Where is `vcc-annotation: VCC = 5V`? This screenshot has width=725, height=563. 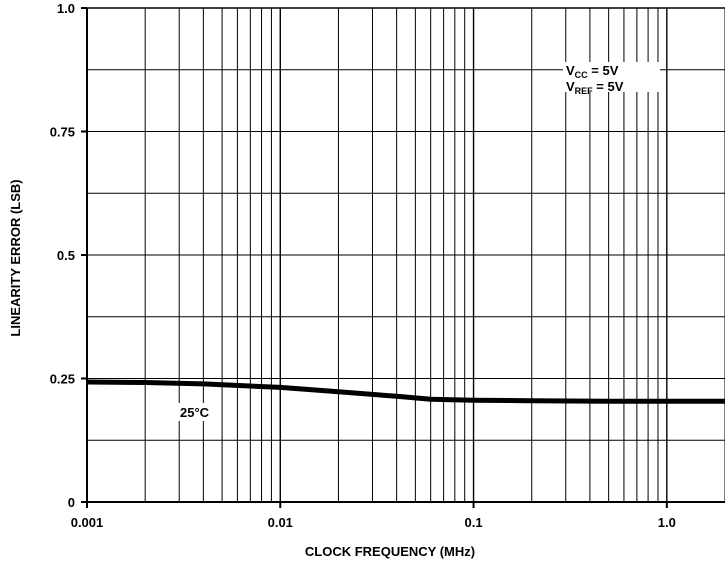
vcc-annotation: VCC = 5V is located at coordinates (592, 71).